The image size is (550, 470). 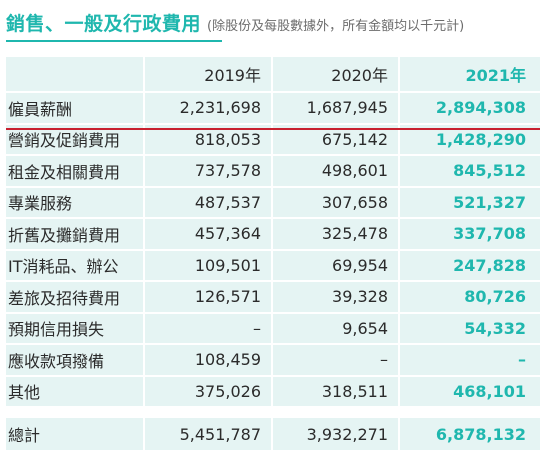 What do you see at coordinates (64, 141) in the screenshot?
I see `row-label: 營銷及促銷費用` at bounding box center [64, 141].